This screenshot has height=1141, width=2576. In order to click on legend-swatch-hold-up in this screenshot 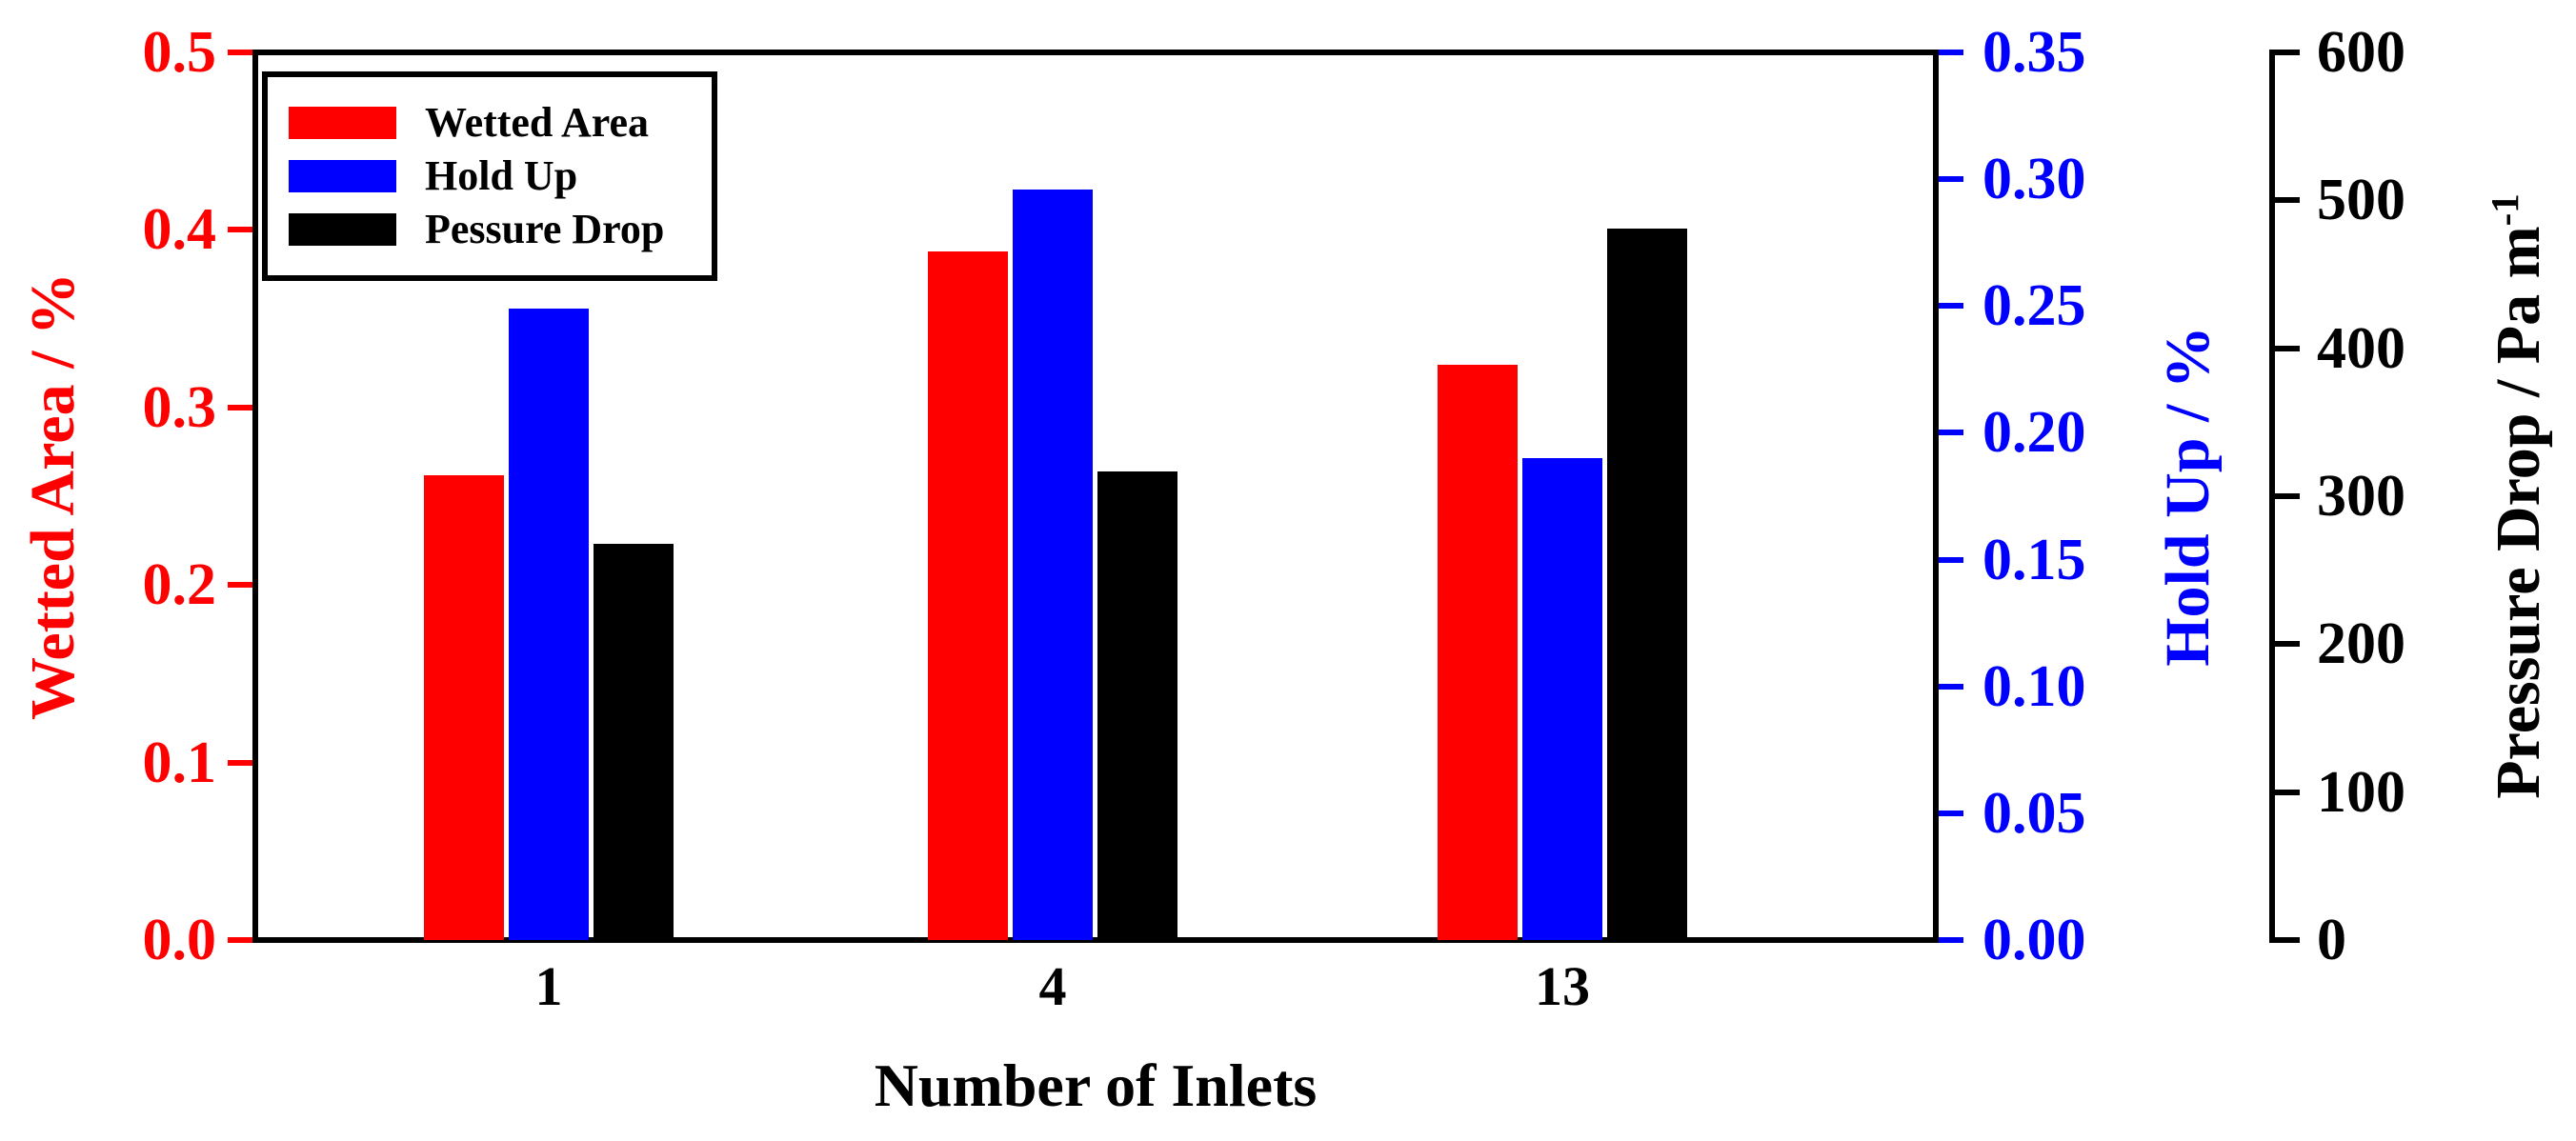, I will do `click(343, 176)`.